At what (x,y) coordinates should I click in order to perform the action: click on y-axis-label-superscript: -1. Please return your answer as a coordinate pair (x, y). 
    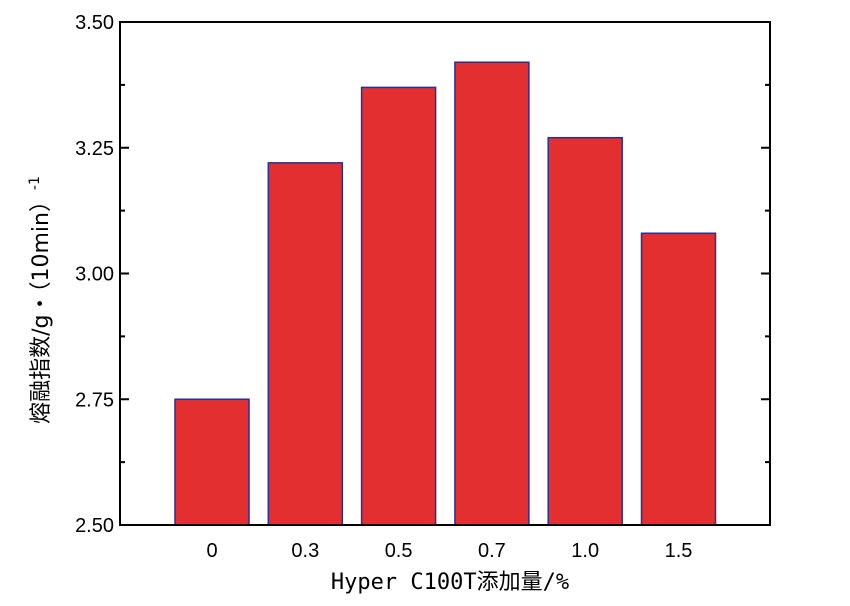
    Looking at the image, I should click on (35, 183).